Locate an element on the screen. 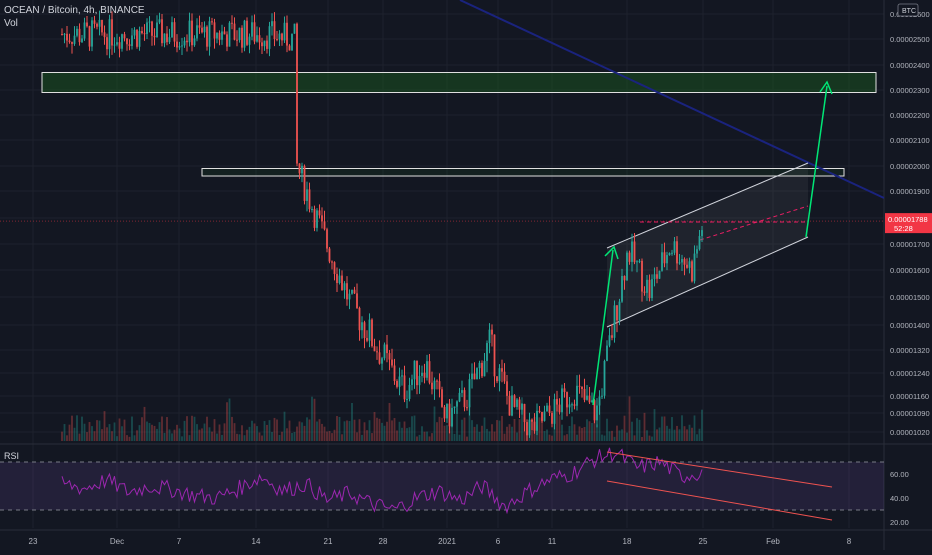 This screenshot has height=555, width=932. time-axis: 23 Dec 7 14 21 28 2021 6 11 18 25 Feb 8 is located at coordinates (440, 541).